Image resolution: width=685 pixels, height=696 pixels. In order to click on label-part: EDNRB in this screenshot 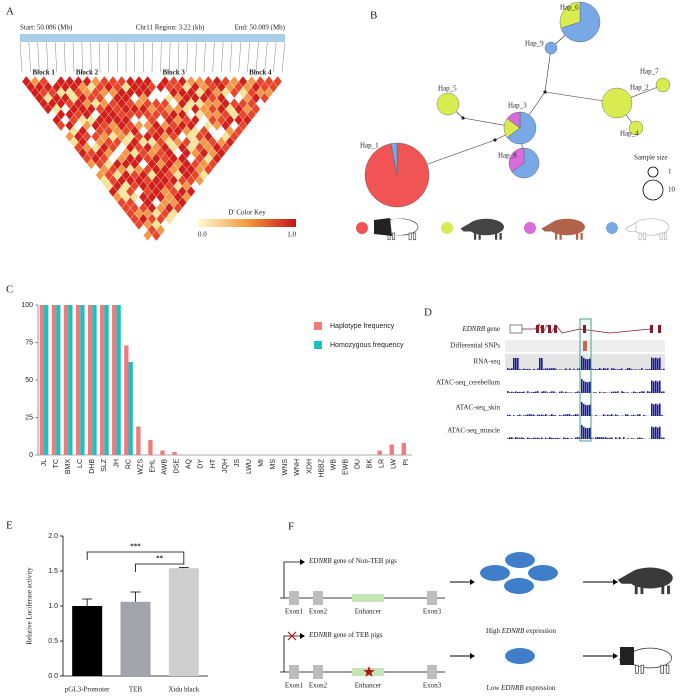, I will do `click(513, 631)`.